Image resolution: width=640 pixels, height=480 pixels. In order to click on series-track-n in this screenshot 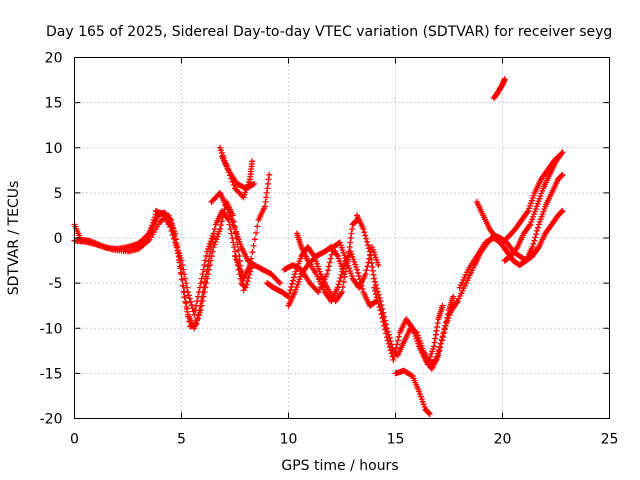, I will do `click(435, 335)`.